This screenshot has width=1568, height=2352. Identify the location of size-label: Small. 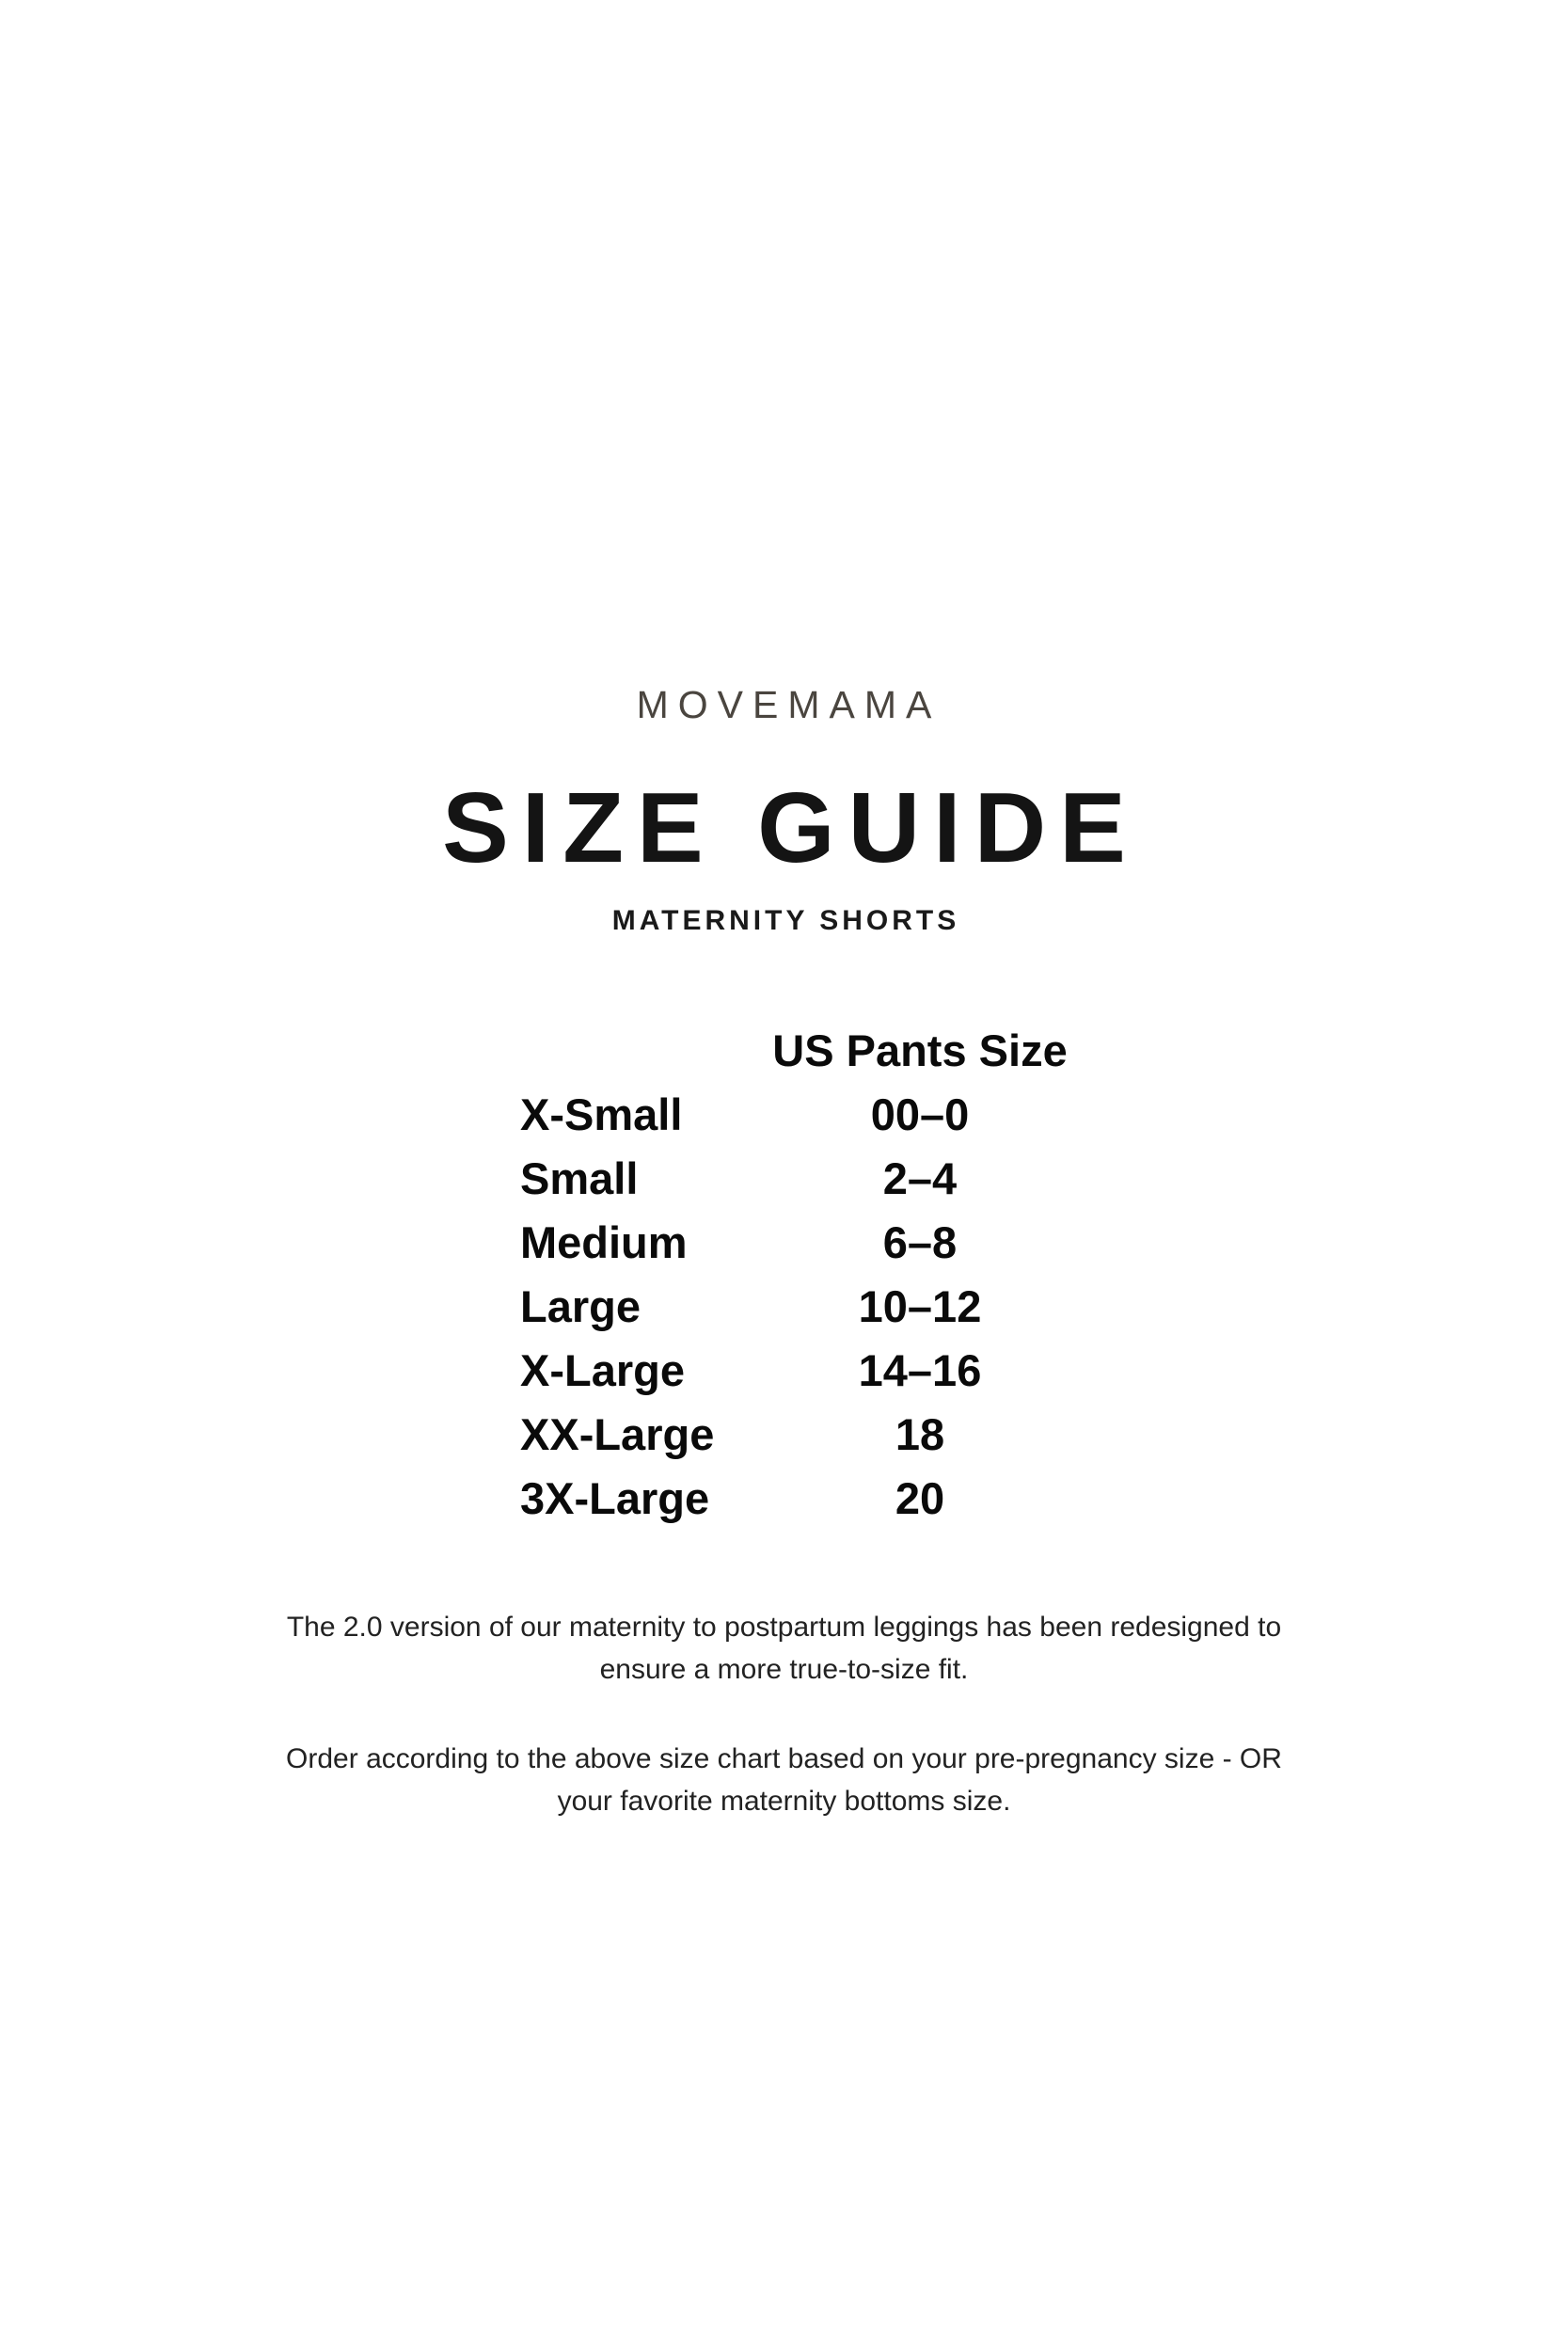
(579, 1178).